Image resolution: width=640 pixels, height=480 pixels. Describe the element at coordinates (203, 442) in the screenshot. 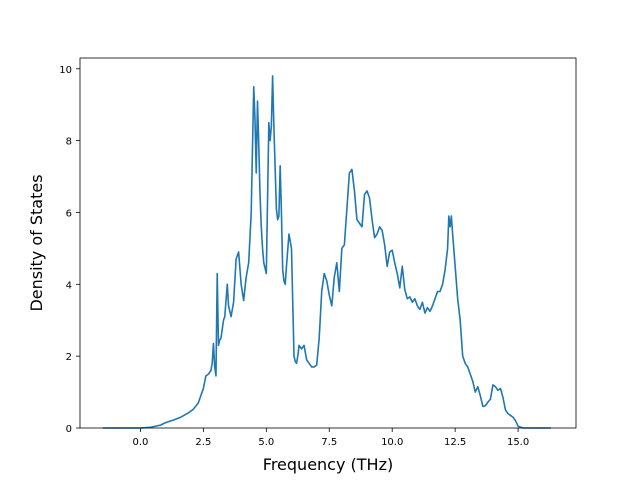

I see `x-tick-label: 2.5` at that location.